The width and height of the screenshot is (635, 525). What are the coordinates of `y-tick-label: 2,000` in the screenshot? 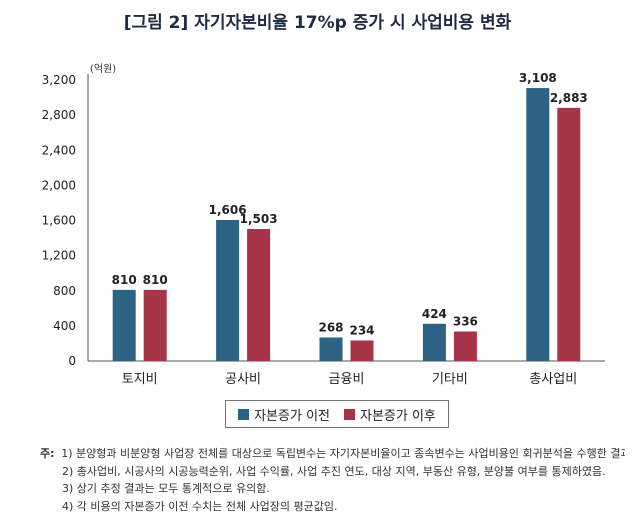 It's located at (59, 185).